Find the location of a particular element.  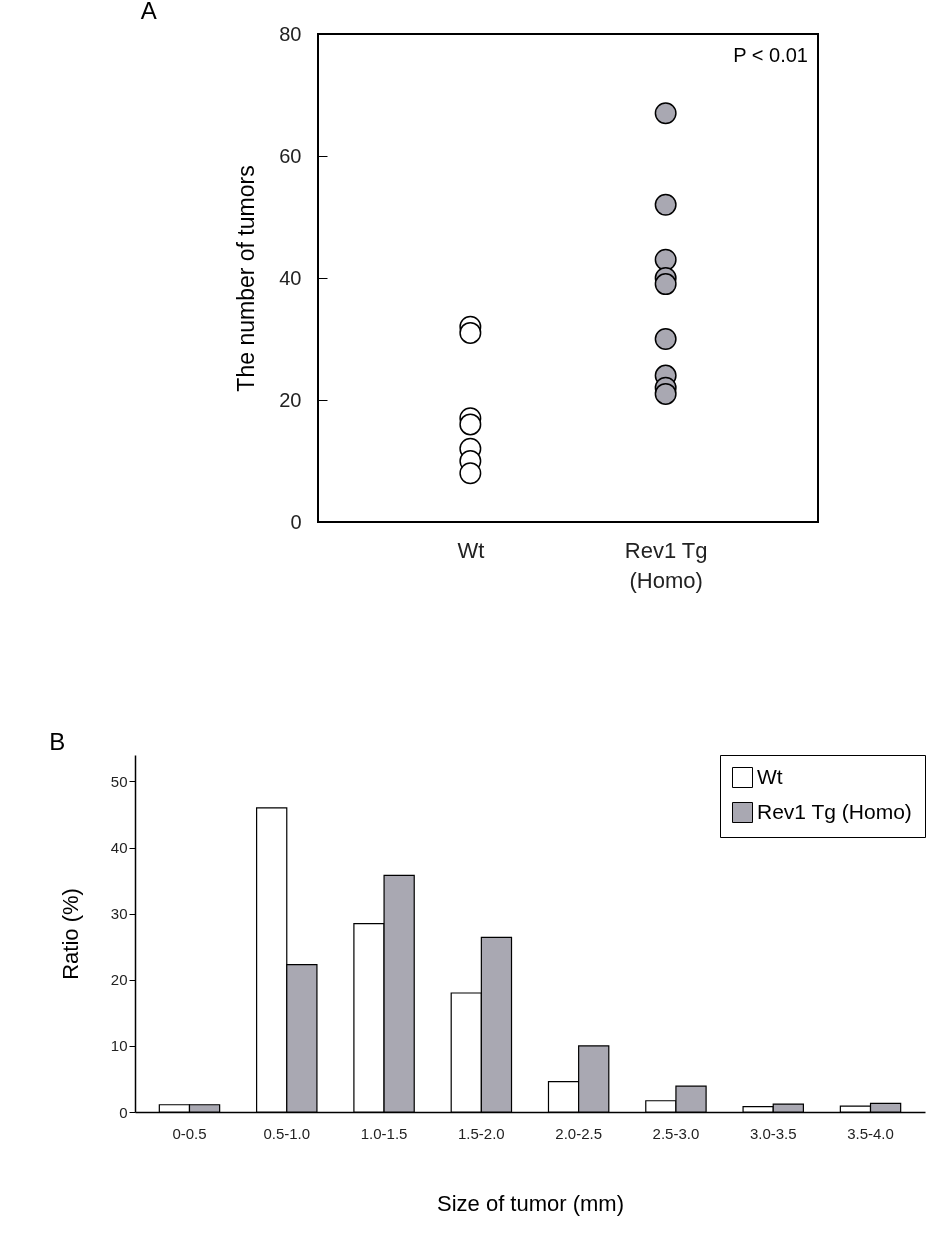

x-tick-label: 3.0-3.5 is located at coordinates (773, 1133).